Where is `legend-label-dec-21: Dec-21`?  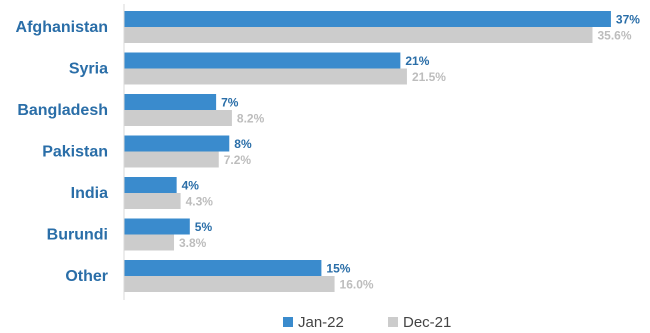 legend-label-dec-21: Dec-21 is located at coordinates (427, 322).